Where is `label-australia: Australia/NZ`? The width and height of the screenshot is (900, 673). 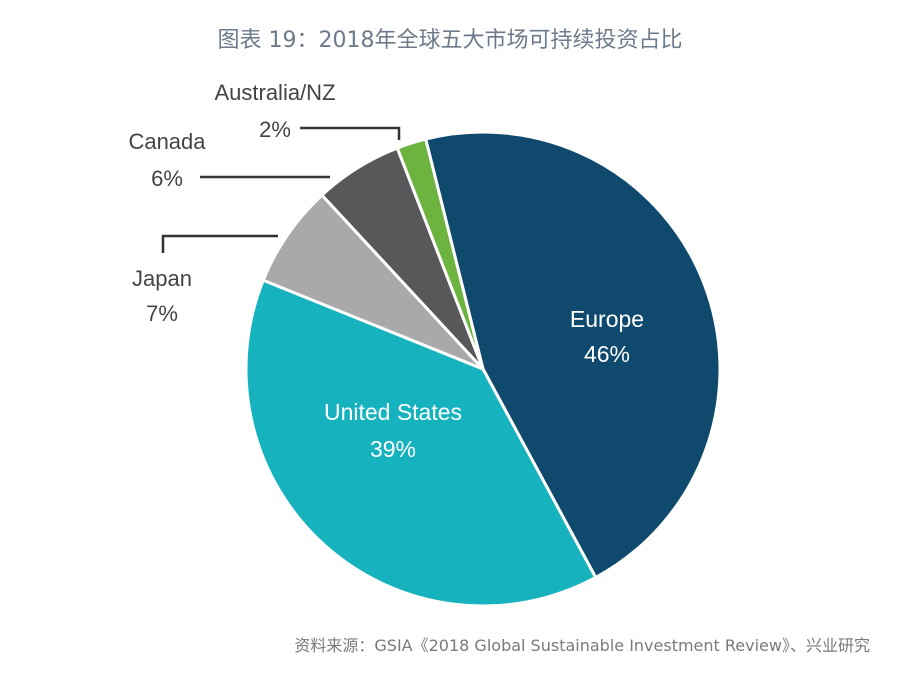
label-australia: Australia/NZ is located at coordinates (274, 92).